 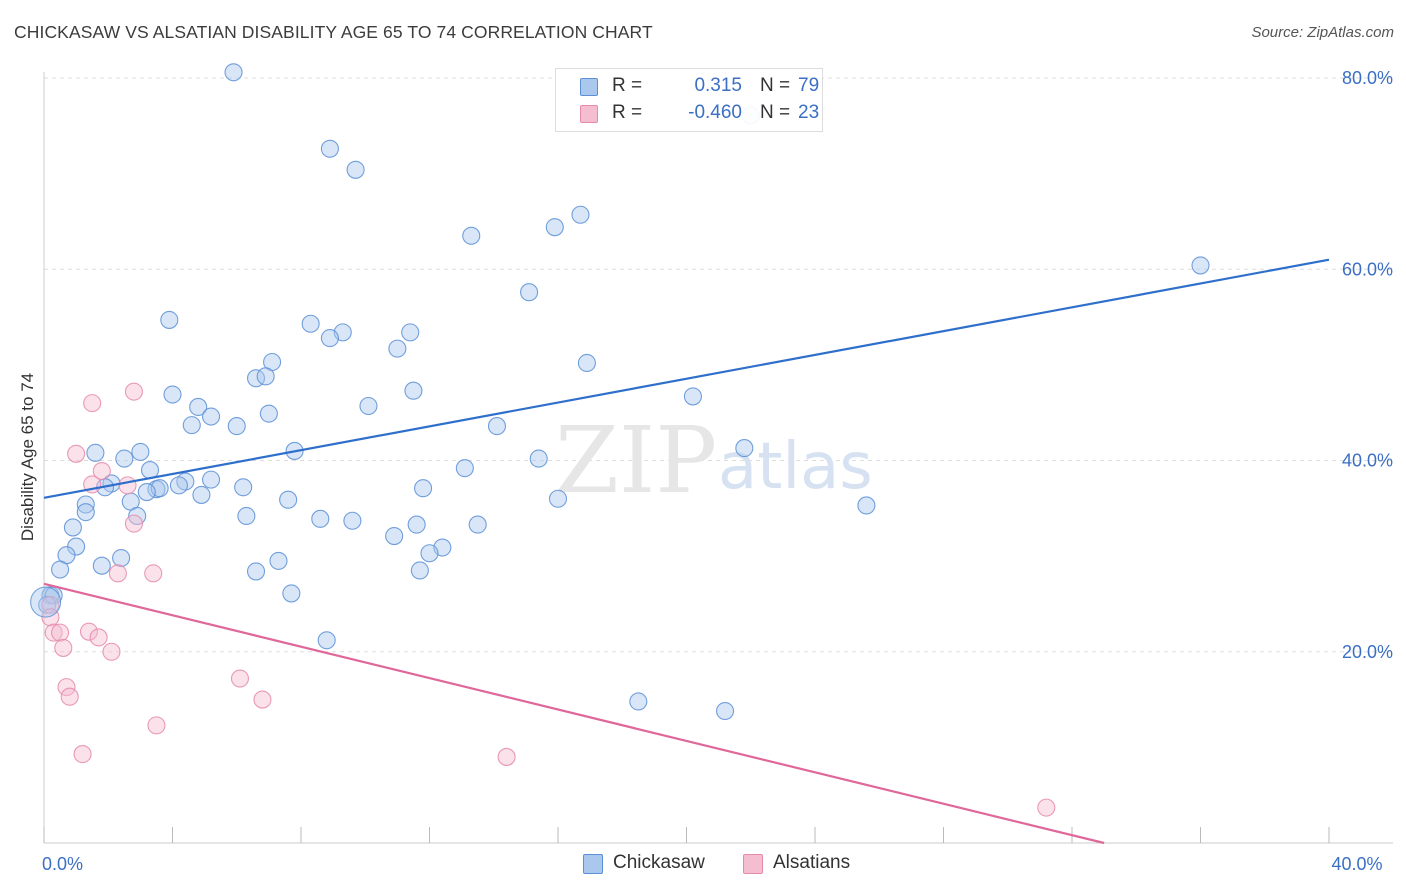 I want to click on y-tick-label: 20.0%, so click(x=1367, y=652).